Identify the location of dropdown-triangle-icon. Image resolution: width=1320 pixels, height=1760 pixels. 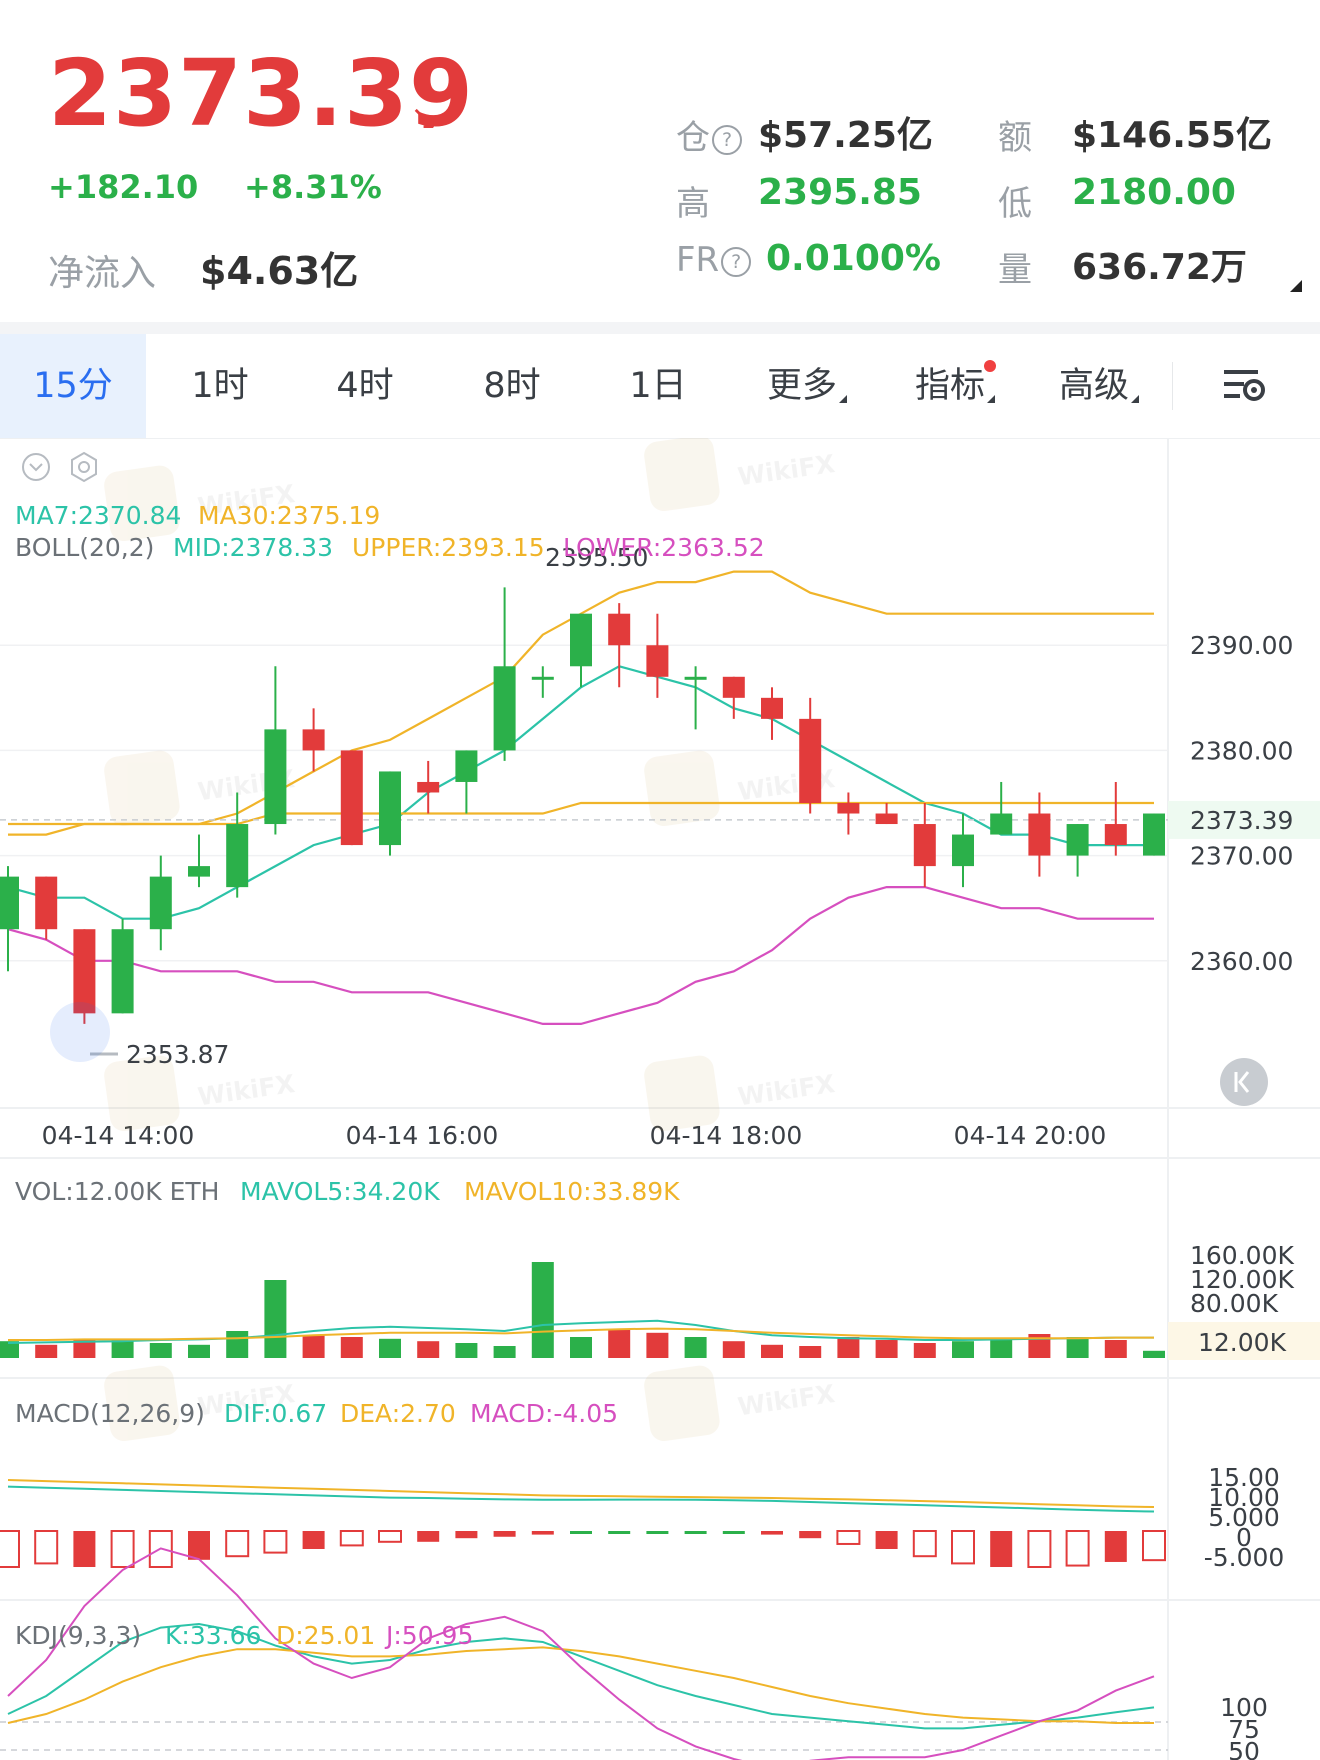
(1135, 399).